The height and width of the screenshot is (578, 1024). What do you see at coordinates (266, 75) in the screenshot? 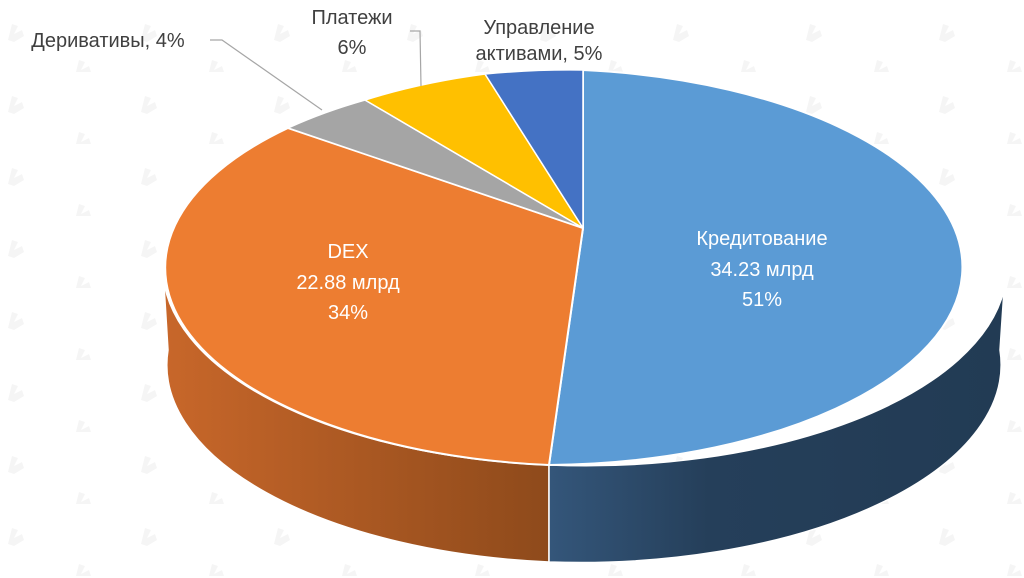
I see `leader-line-derivatives` at bounding box center [266, 75].